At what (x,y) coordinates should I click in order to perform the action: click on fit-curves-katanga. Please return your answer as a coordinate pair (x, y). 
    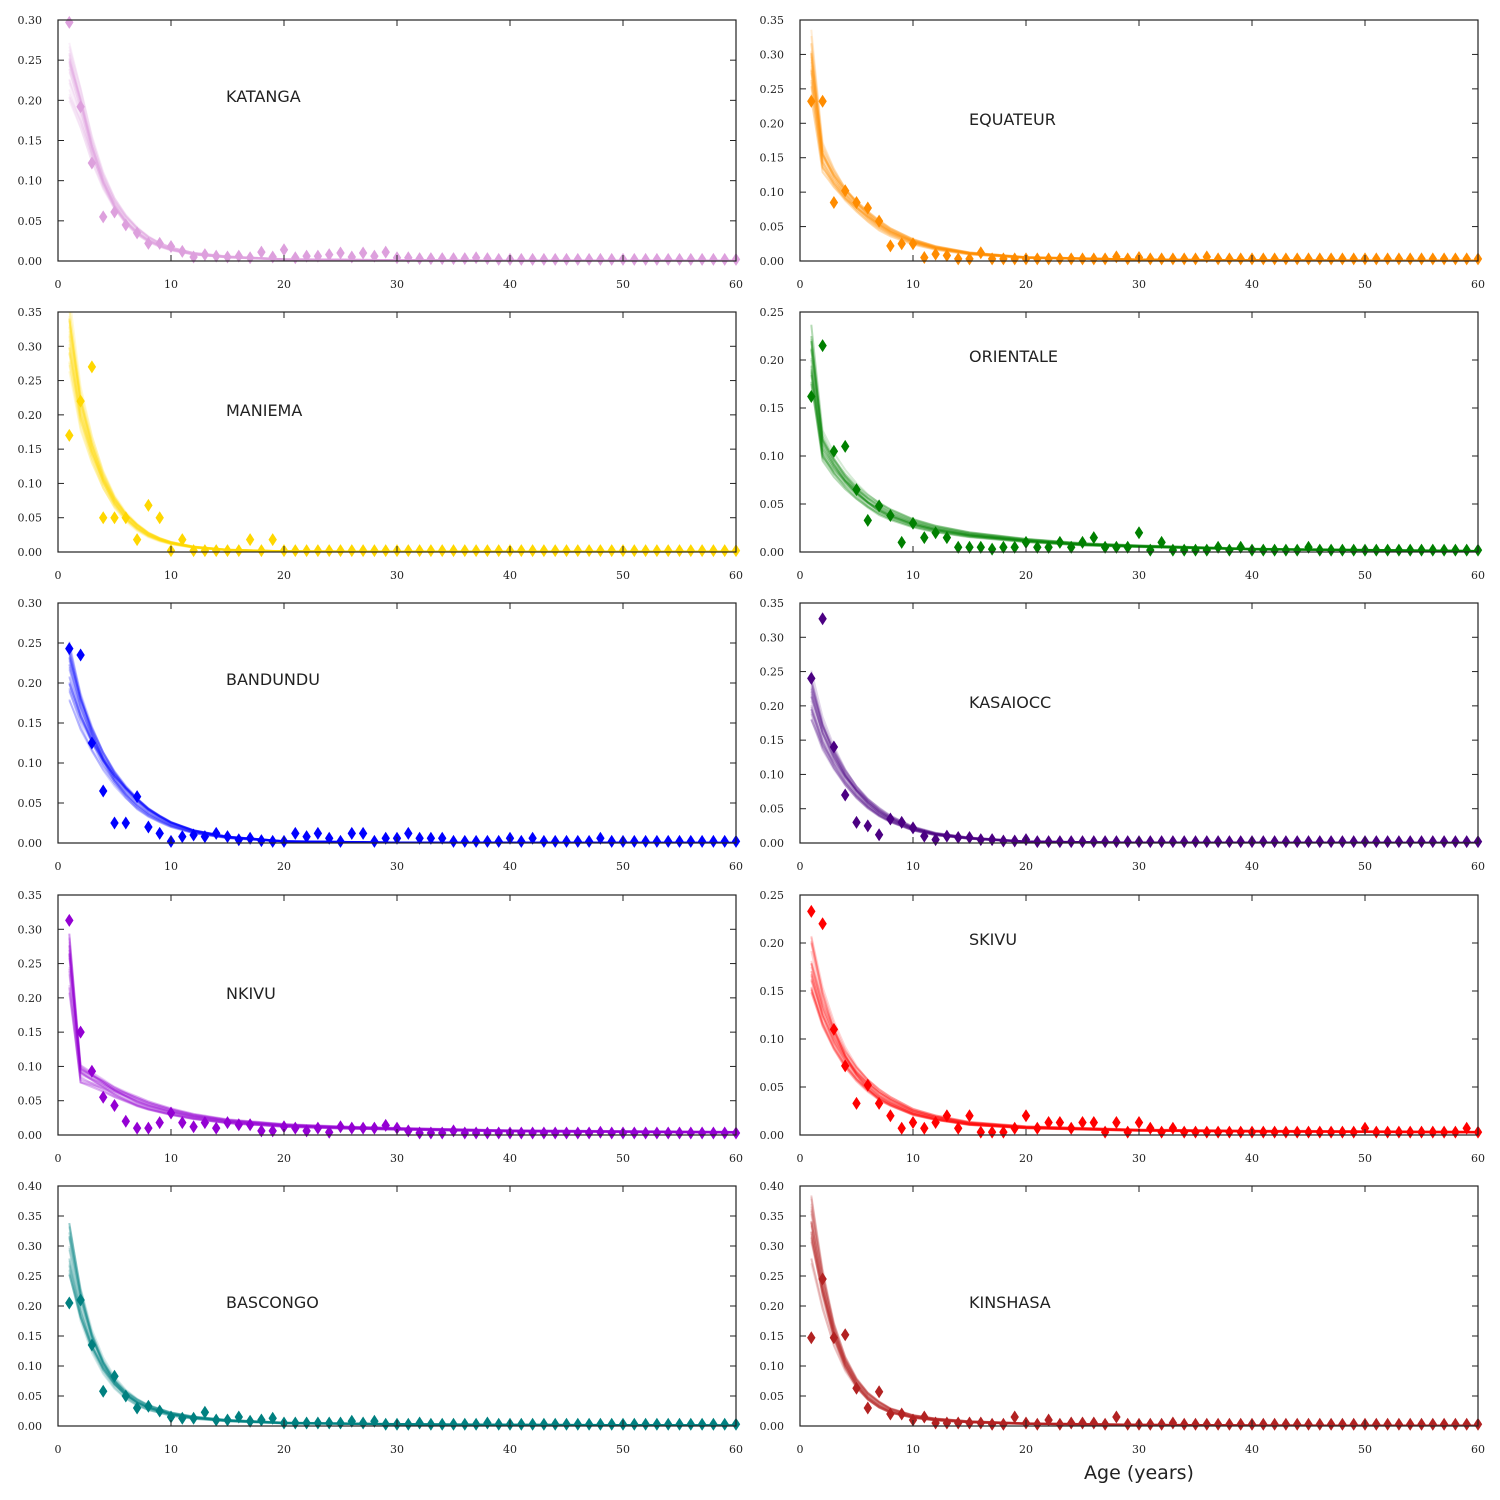
    Looking at the image, I should click on (402, 151).